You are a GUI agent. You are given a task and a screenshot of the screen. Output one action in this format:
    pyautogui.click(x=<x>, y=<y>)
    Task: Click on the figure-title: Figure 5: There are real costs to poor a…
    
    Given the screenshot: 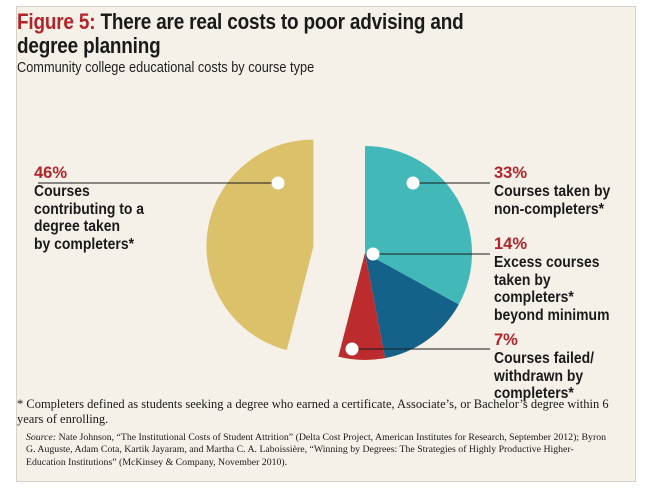 What is the action you would take?
    pyautogui.click(x=270, y=34)
    